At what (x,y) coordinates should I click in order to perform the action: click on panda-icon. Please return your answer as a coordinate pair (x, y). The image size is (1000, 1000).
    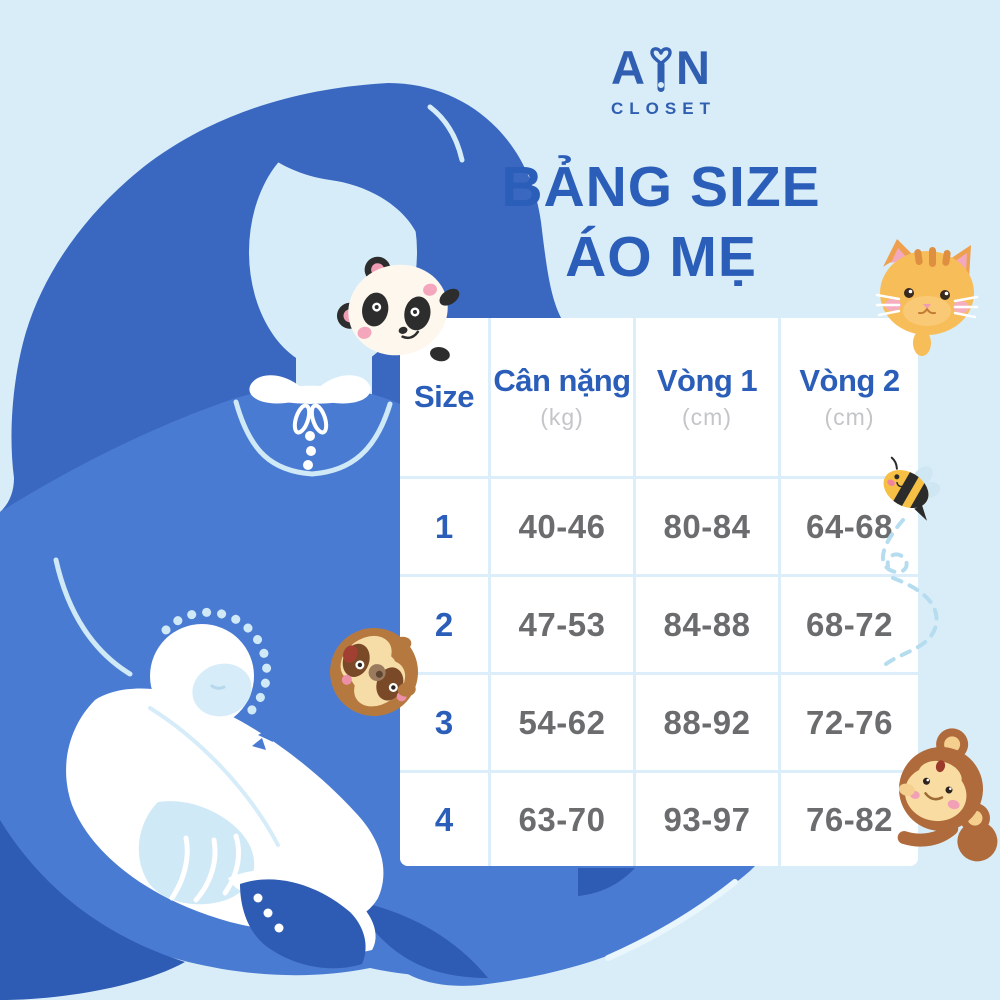
    Looking at the image, I should click on (398, 309).